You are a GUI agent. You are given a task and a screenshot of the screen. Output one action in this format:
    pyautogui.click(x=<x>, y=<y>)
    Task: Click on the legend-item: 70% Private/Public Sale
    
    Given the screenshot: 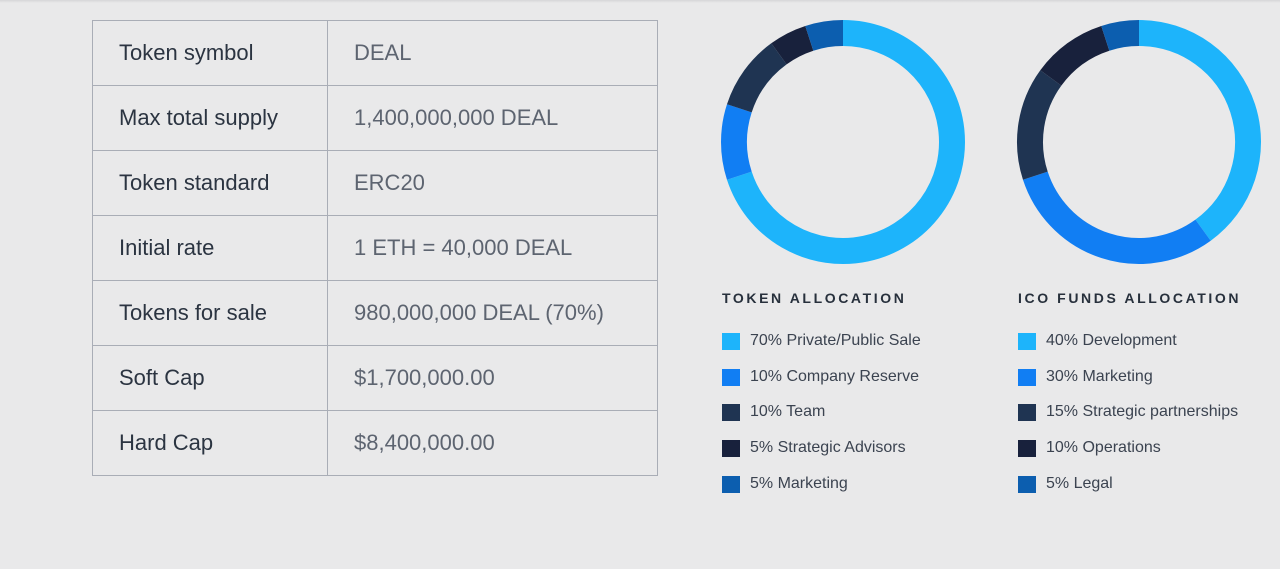 What is the action you would take?
    pyautogui.click(x=821, y=350)
    